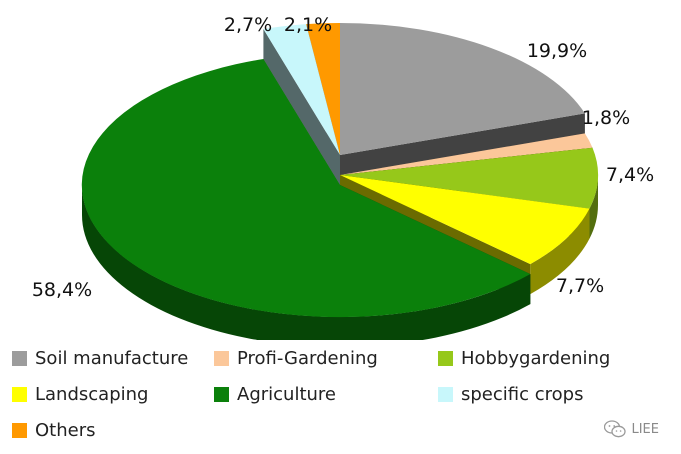 Image resolution: width=681 pixels, height=454 pixels. What do you see at coordinates (580, 286) in the screenshot?
I see `data-label-landscaping: 7,7%` at bounding box center [580, 286].